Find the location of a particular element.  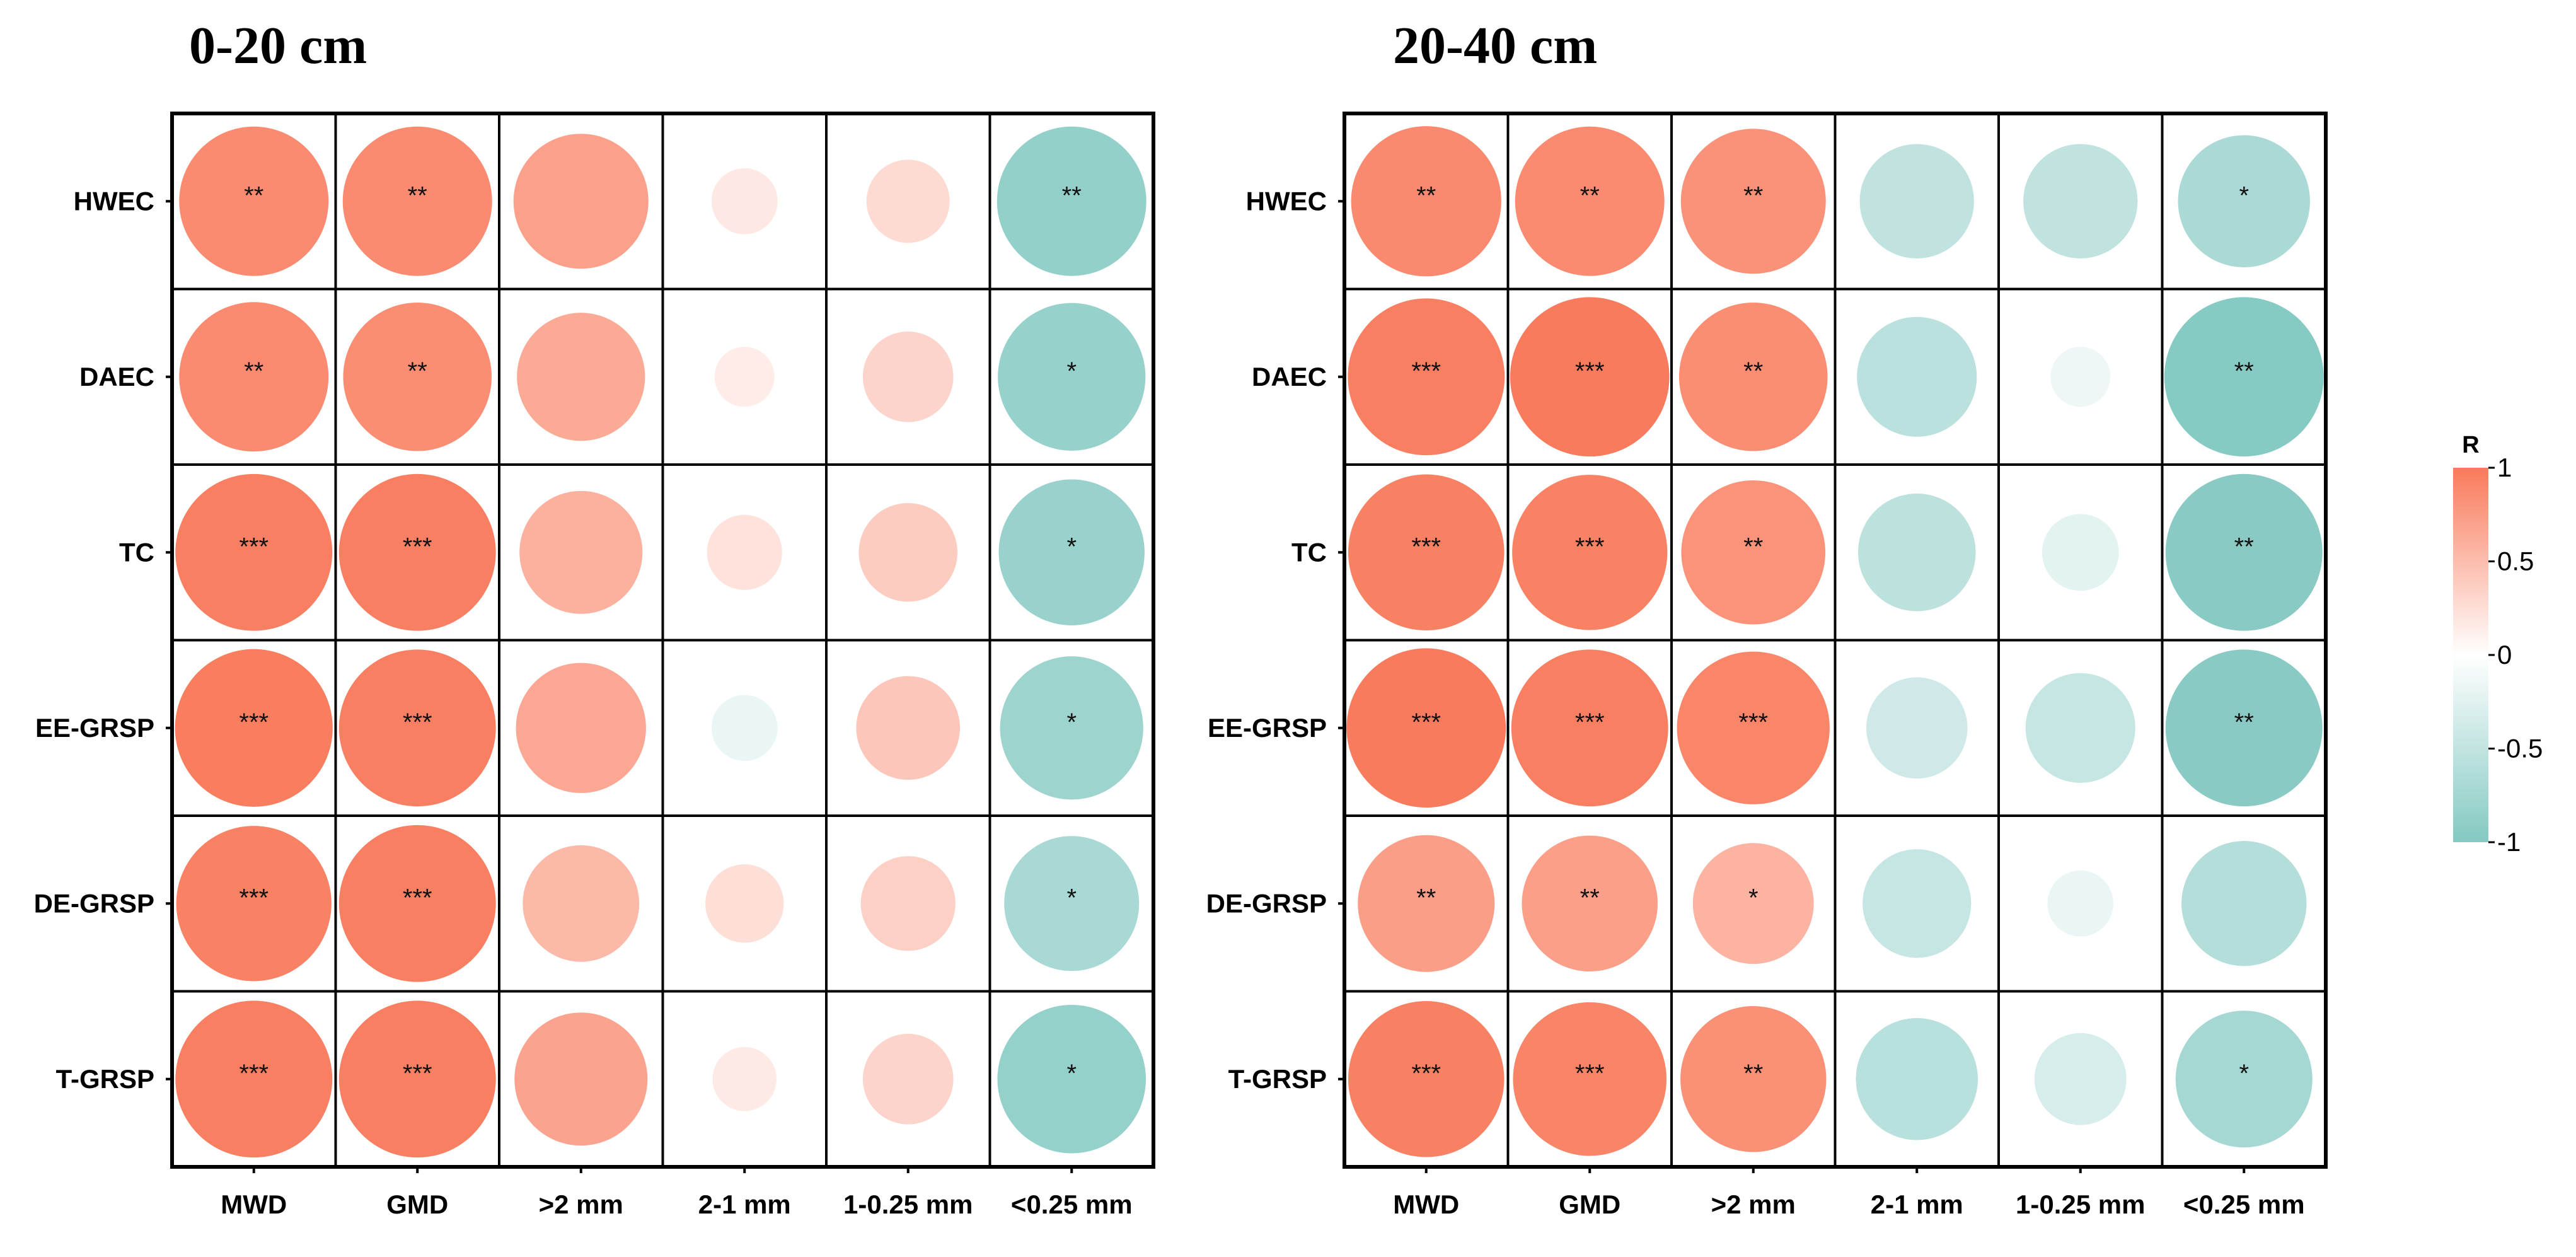

legend-title: R is located at coordinates (2470, 445).